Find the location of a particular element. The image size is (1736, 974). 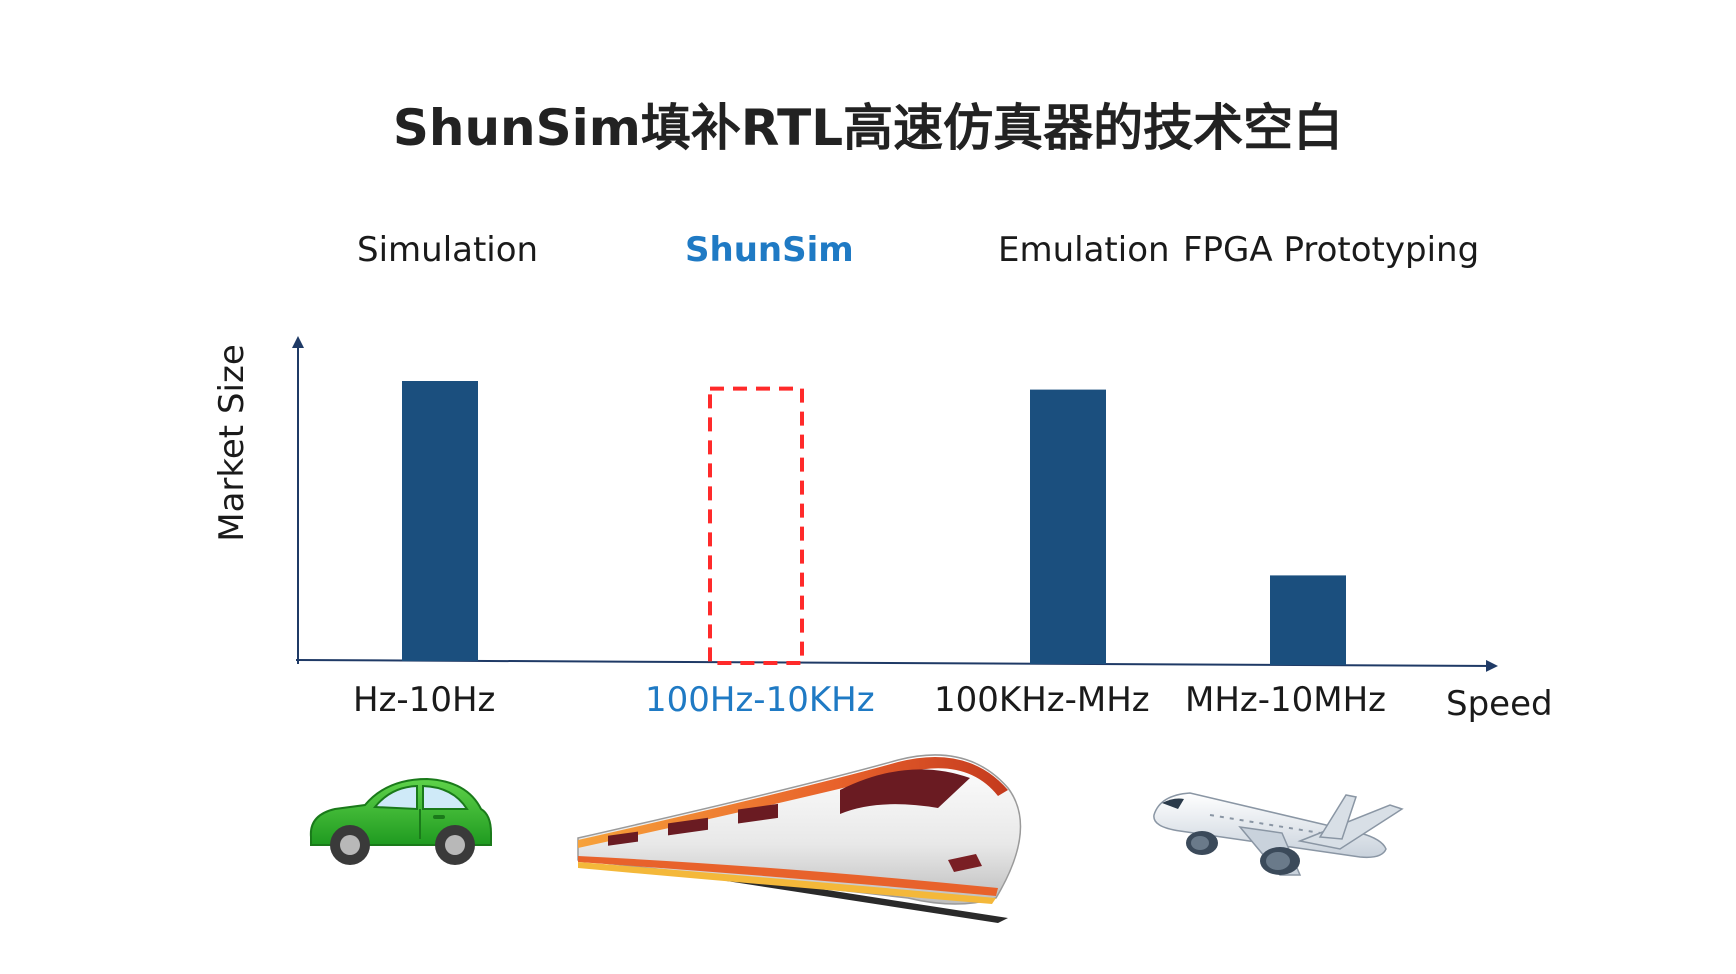

category-label-simulation: Simulation is located at coordinates (448, 250).